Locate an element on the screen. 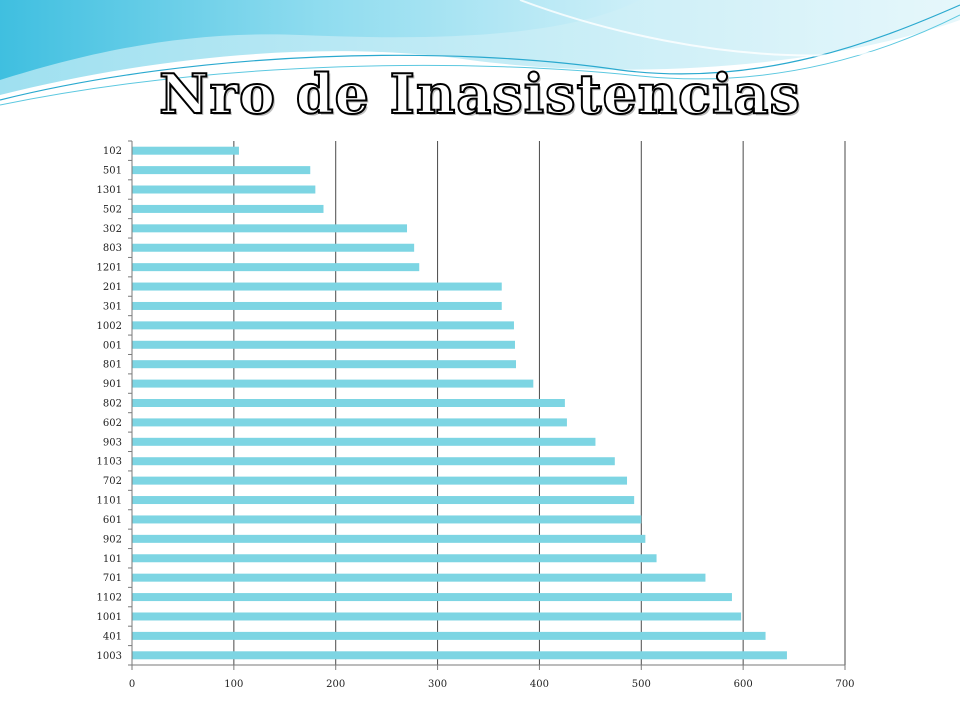 Image resolution: width=960 pixels, height=720 pixels. y-tick-label-902: 902 is located at coordinates (112, 539).